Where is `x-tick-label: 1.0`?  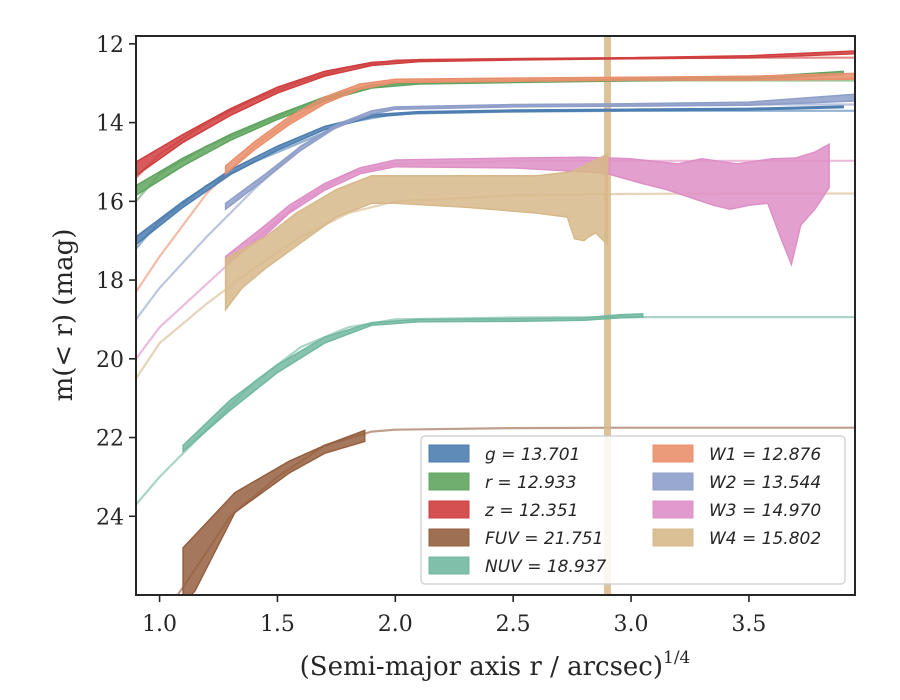
x-tick-label: 1.0 is located at coordinates (159, 624).